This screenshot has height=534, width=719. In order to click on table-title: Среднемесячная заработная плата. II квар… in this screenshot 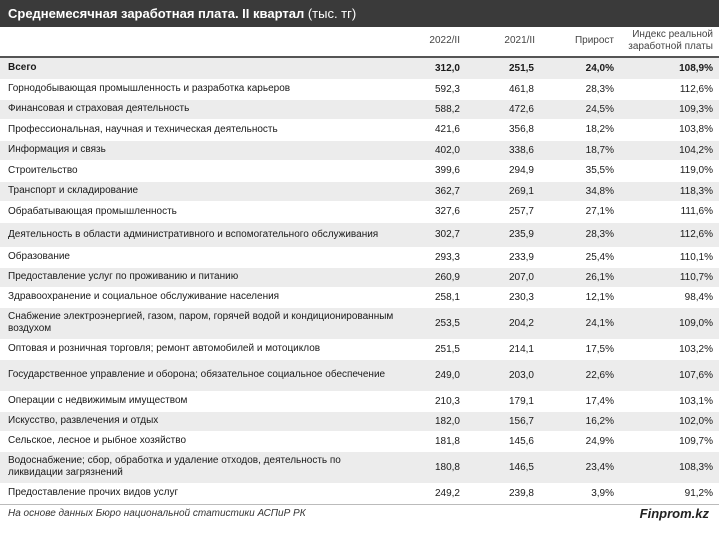, I will do `click(359, 13)`.